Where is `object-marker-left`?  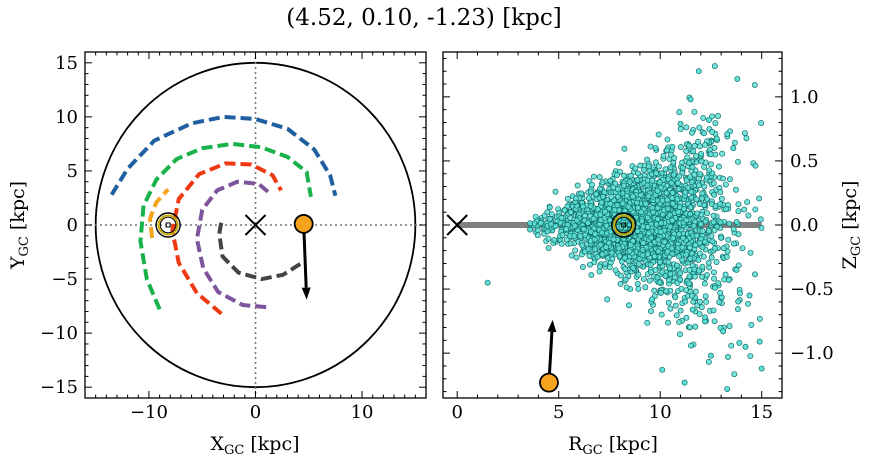 object-marker-left is located at coordinates (303, 224).